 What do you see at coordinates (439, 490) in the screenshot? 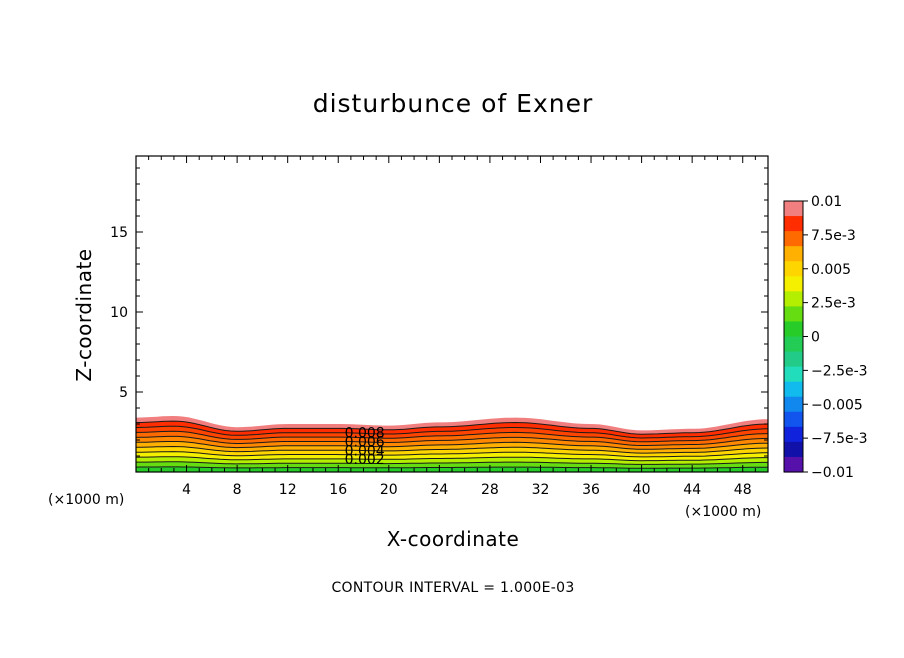
I see `x-tick-label: 24` at bounding box center [439, 490].